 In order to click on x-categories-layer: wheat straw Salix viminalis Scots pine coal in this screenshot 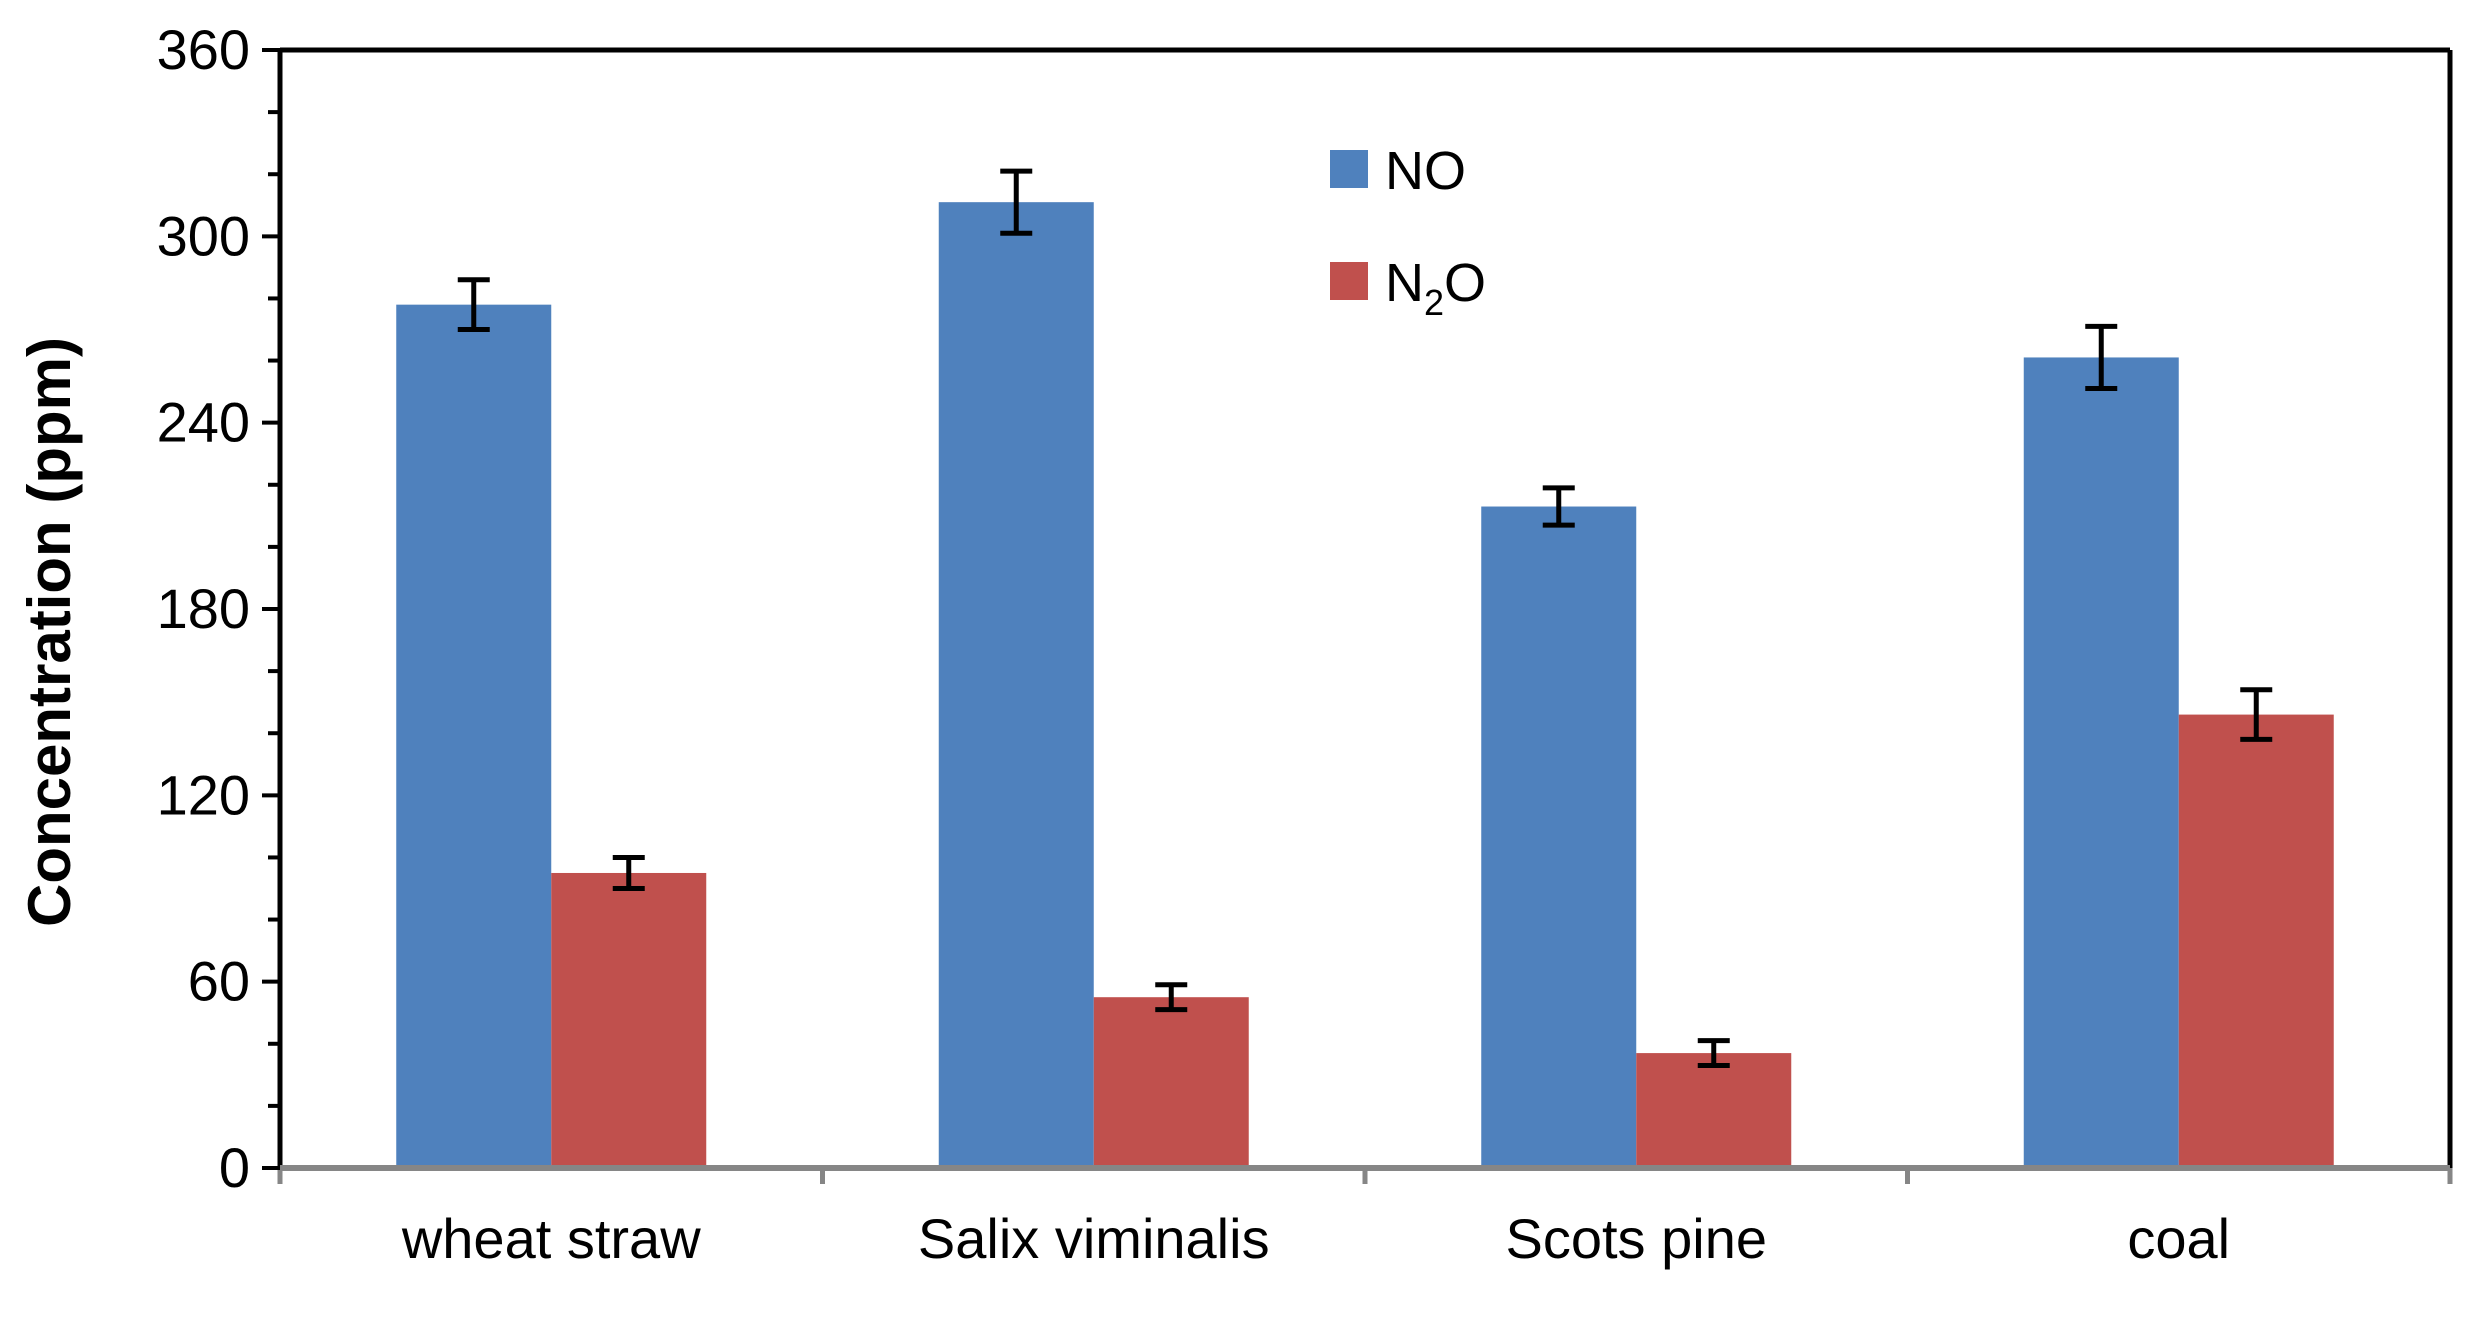, I will do `click(1315, 1238)`.